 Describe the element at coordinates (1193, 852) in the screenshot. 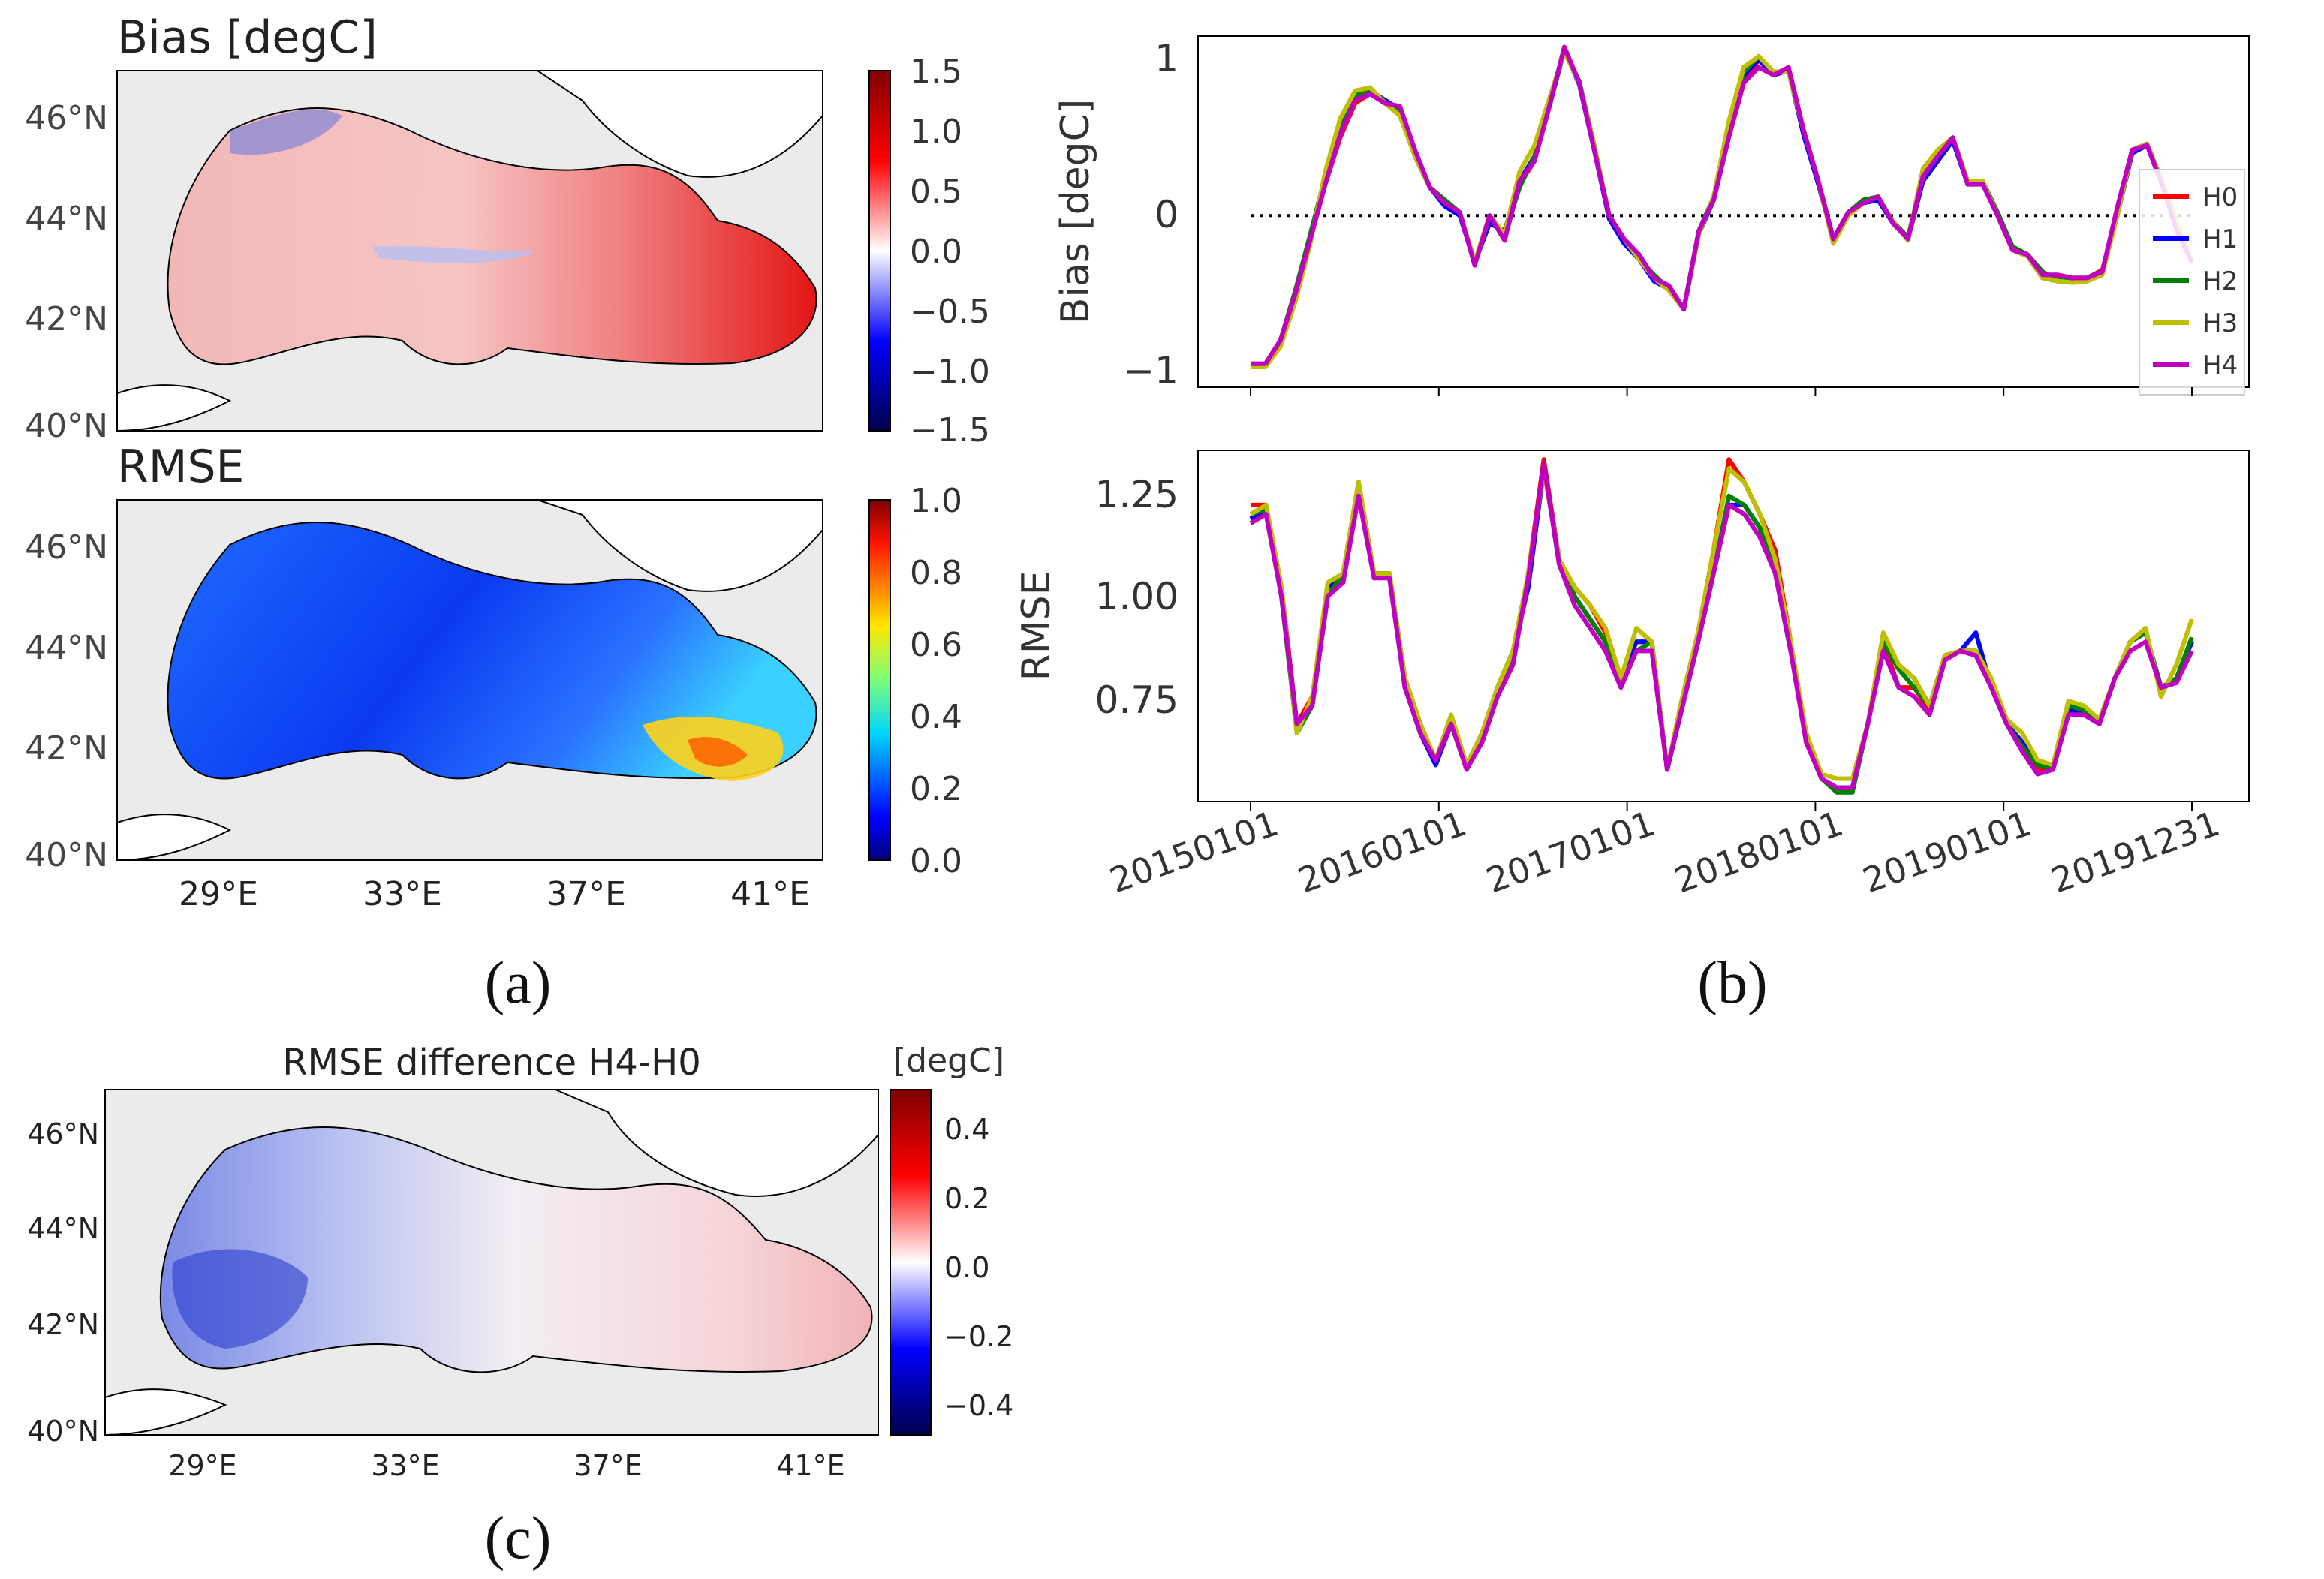

I see `x-tick-label: 20150101` at that location.